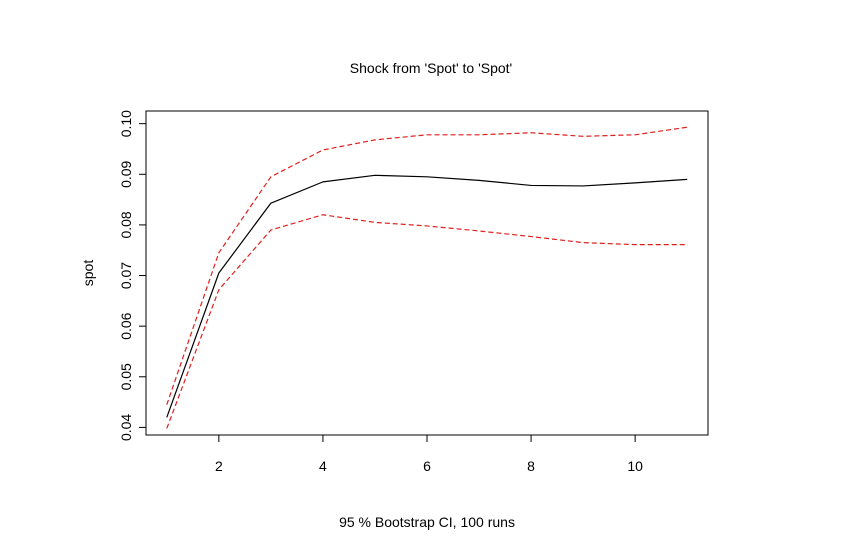  Describe the element at coordinates (427, 466) in the screenshot. I see `x-tick-label: 6` at that location.